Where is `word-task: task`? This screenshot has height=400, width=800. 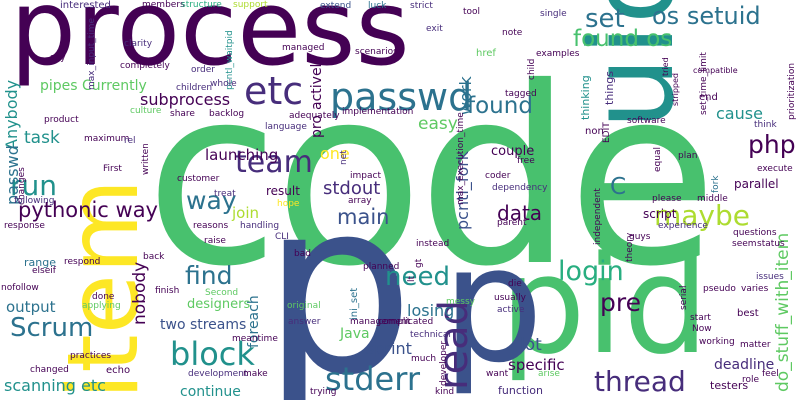 word-task: task is located at coordinates (42, 138).